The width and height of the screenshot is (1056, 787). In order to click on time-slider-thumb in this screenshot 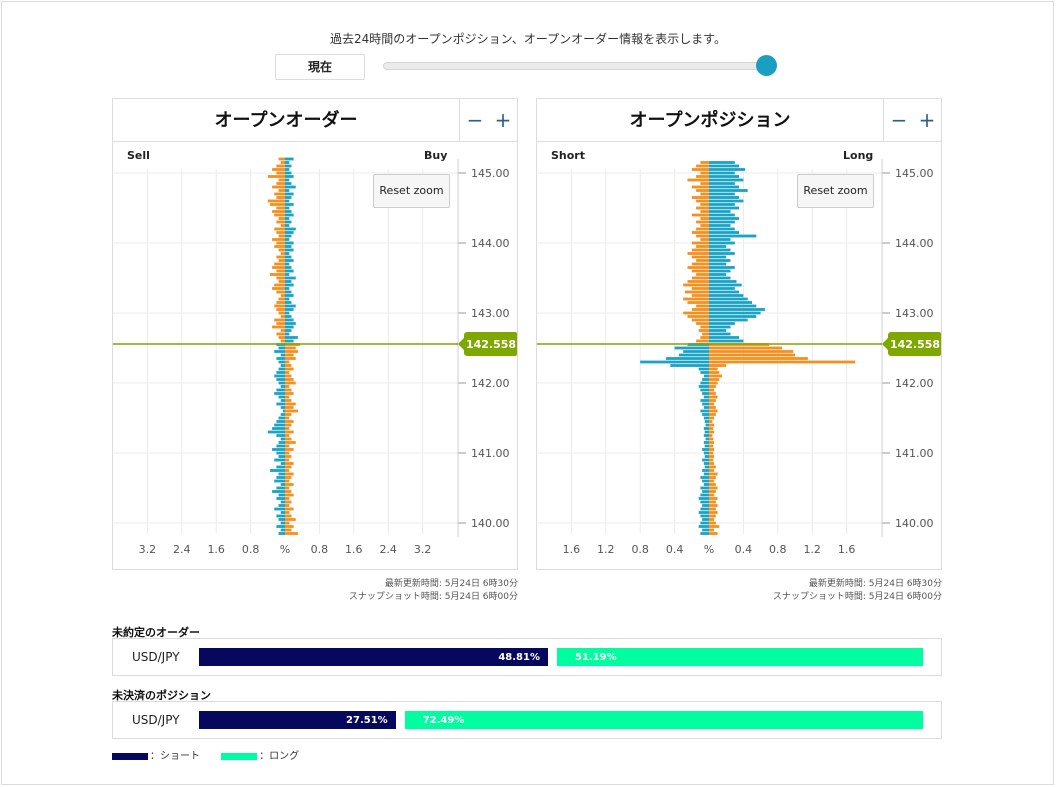, I will do `click(766, 65)`.